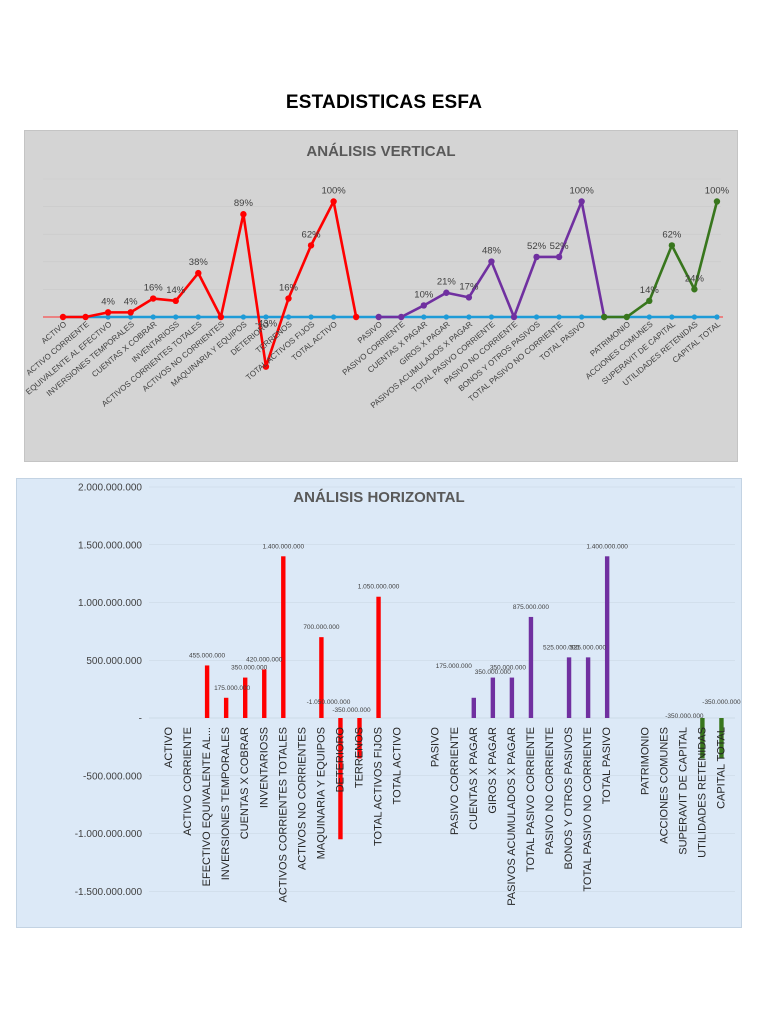  I want to click on y-tick-label: 1.000.000.000, so click(110, 603).